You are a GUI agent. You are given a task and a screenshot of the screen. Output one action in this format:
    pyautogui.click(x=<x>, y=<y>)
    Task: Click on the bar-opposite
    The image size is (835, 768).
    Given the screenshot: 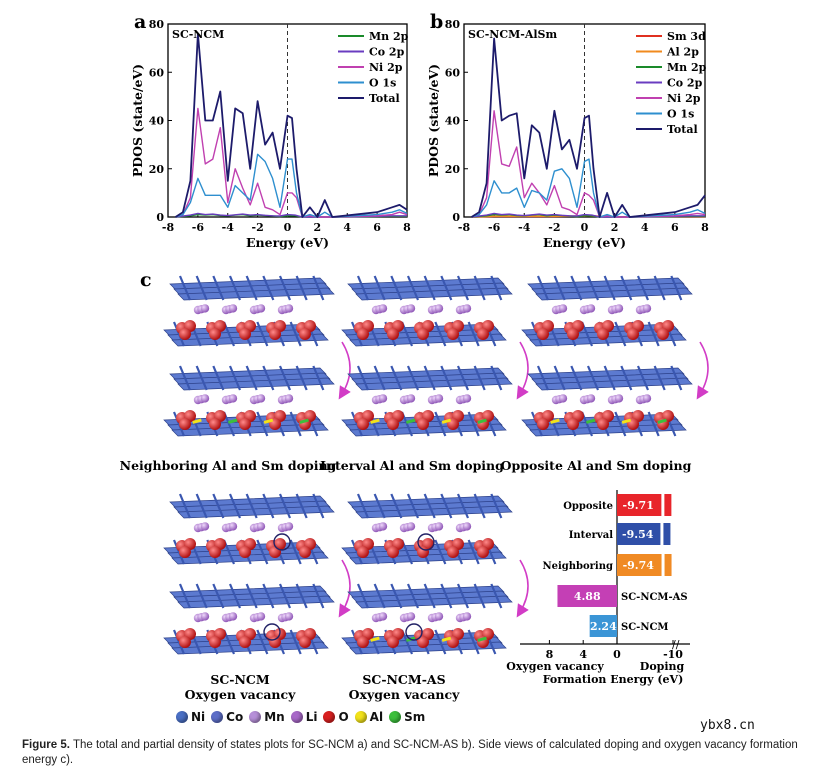 What is the action you would take?
    pyautogui.click(x=644, y=505)
    